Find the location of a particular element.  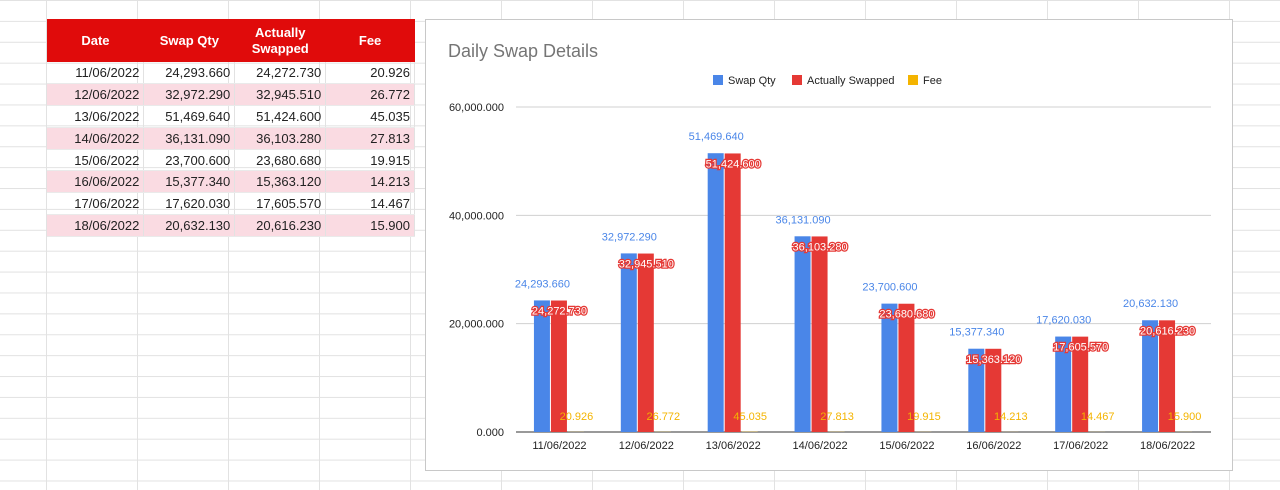

chart-title: Daily Swap Details is located at coordinates (523, 51).